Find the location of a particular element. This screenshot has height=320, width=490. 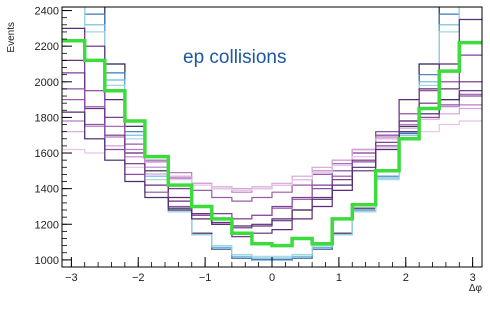

y-axis-title: Events is located at coordinates (11, 37).